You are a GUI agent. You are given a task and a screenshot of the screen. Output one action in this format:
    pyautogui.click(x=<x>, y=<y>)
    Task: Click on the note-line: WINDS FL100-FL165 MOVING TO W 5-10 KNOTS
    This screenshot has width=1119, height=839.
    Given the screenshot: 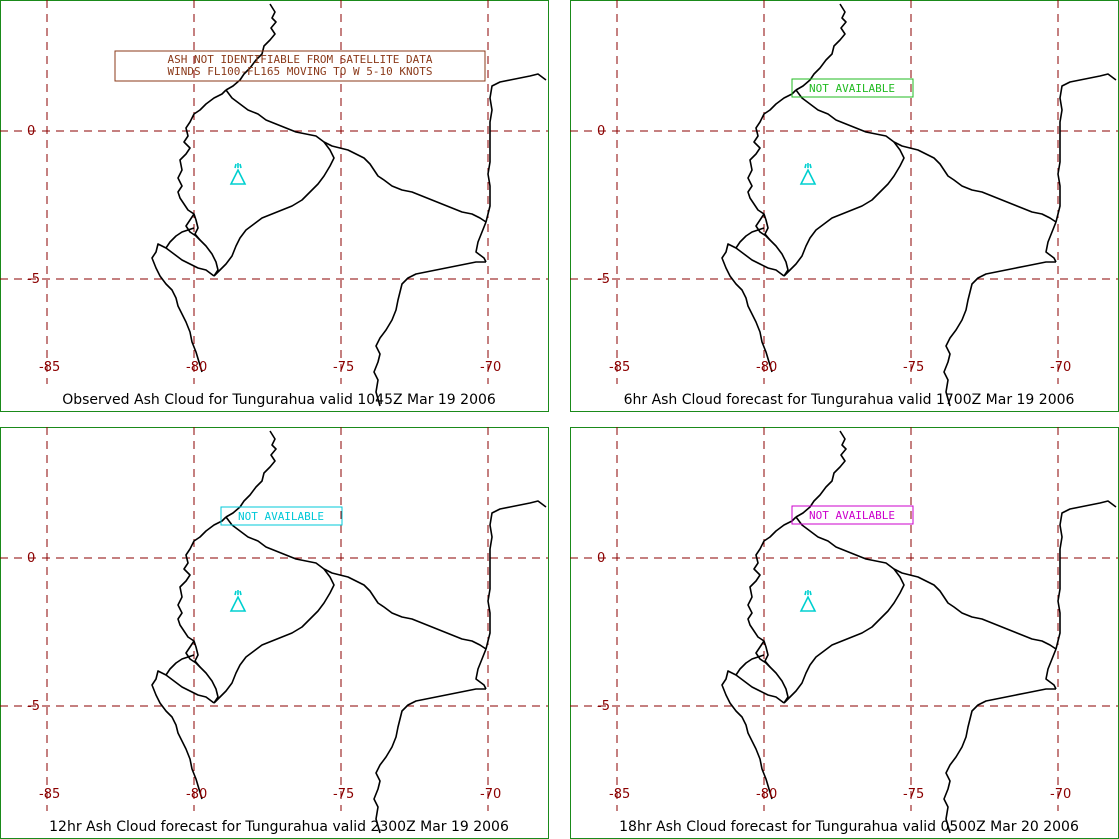 What is the action you would take?
    pyautogui.click(x=300, y=71)
    